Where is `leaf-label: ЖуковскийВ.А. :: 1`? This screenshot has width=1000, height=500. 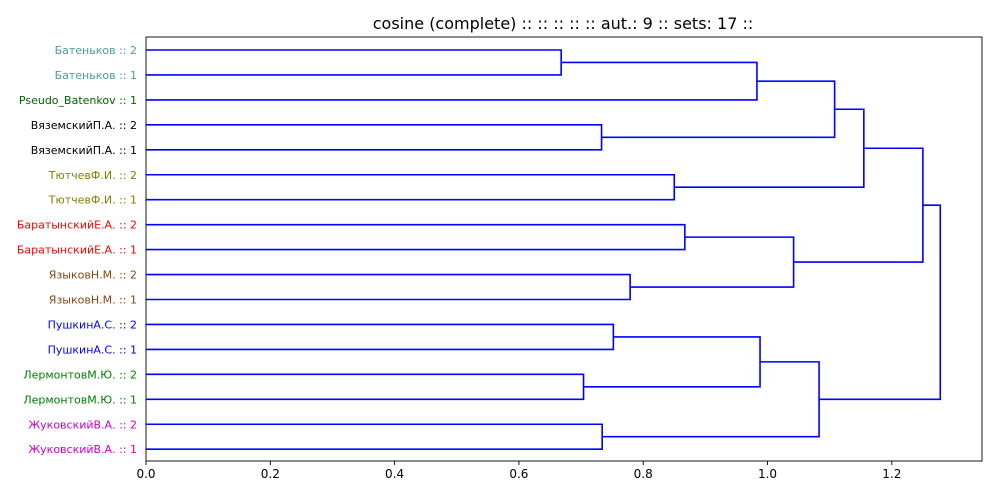
leaf-label: ЖуковскийВ.А. :: 1 is located at coordinates (82, 449).